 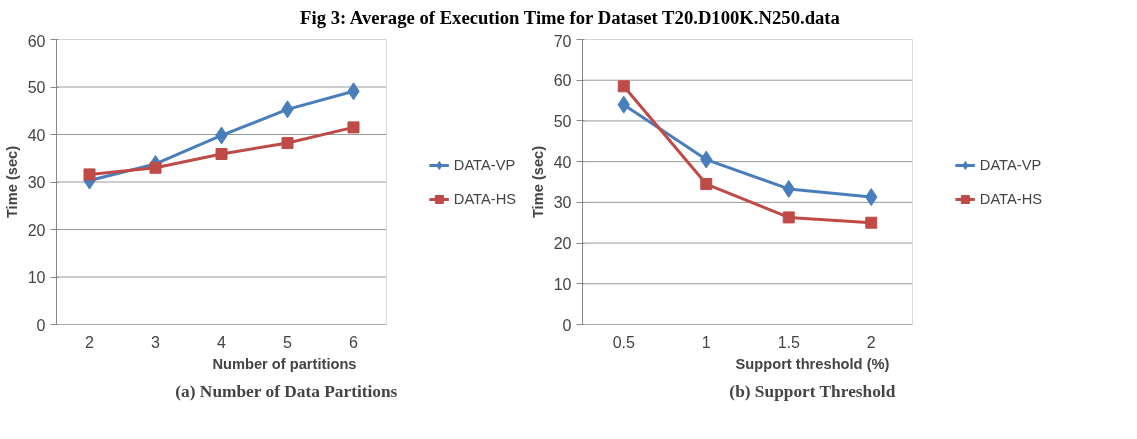 I want to click on text: (b) Support Threshold, so click(x=812, y=391).